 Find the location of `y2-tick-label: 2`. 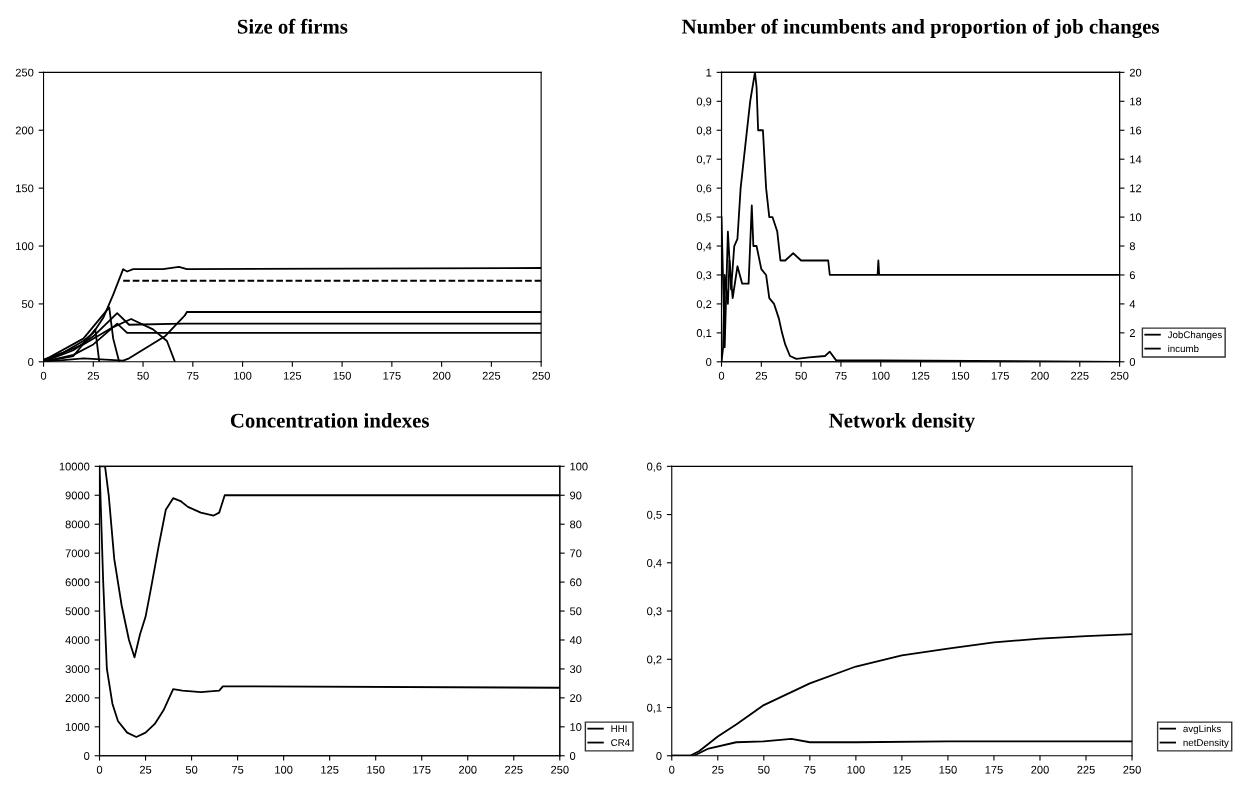

y2-tick-label: 2 is located at coordinates (1132, 333).